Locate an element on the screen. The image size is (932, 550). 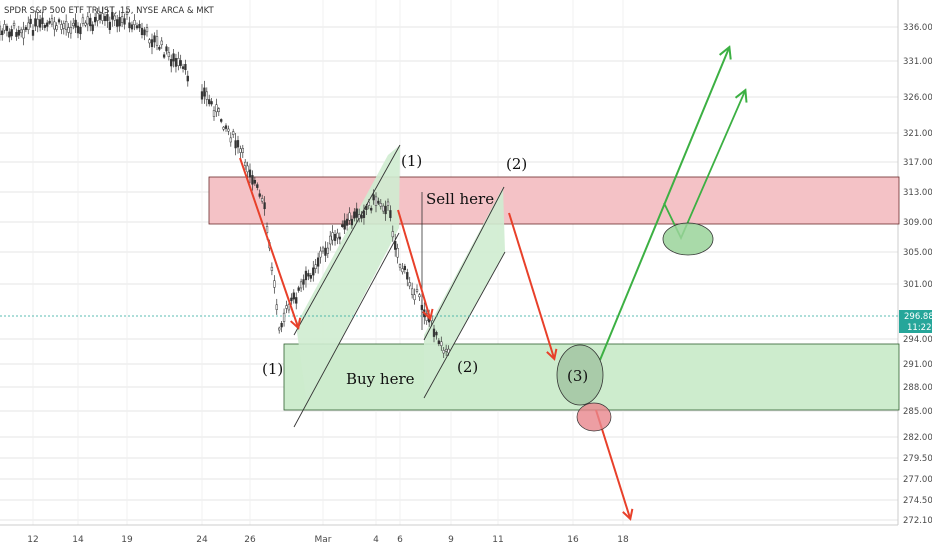
x-tick-label: 12 is located at coordinates (32, 540).